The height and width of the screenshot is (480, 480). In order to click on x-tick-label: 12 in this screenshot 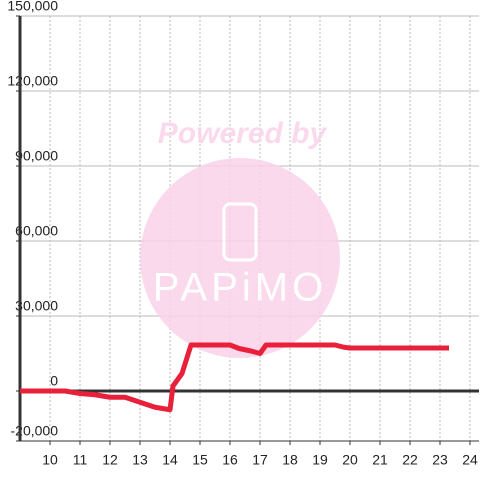, I will do `click(110, 460)`.